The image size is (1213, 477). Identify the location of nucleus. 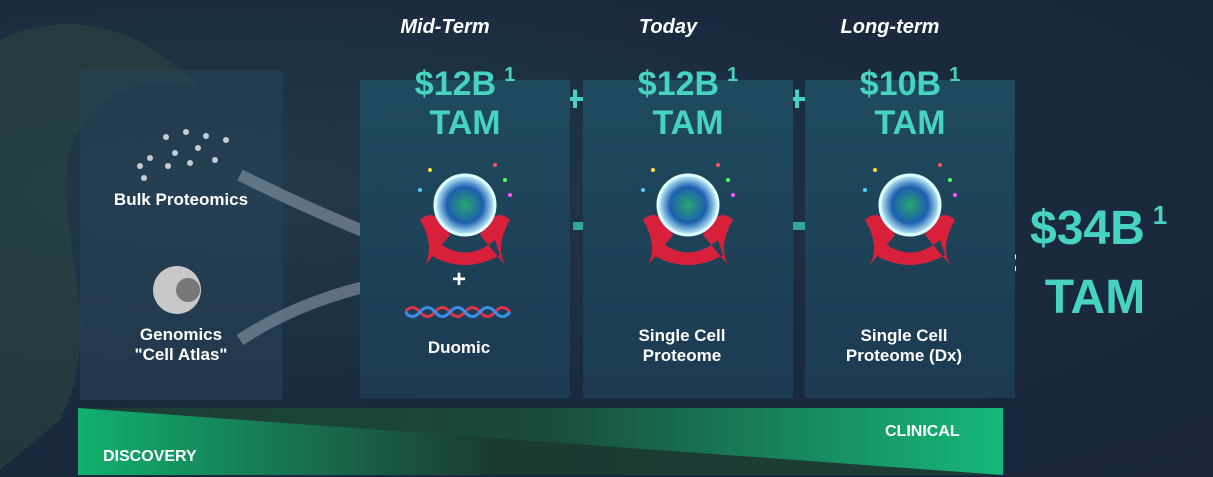
(188, 290).